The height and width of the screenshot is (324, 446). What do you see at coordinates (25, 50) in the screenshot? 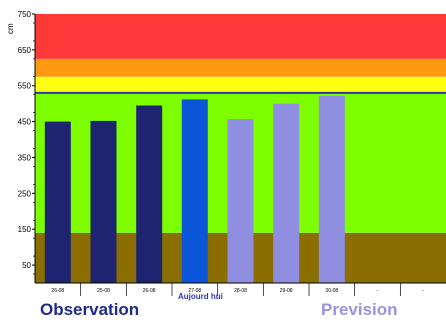
I see `y-tick-label-650: 650` at bounding box center [25, 50].